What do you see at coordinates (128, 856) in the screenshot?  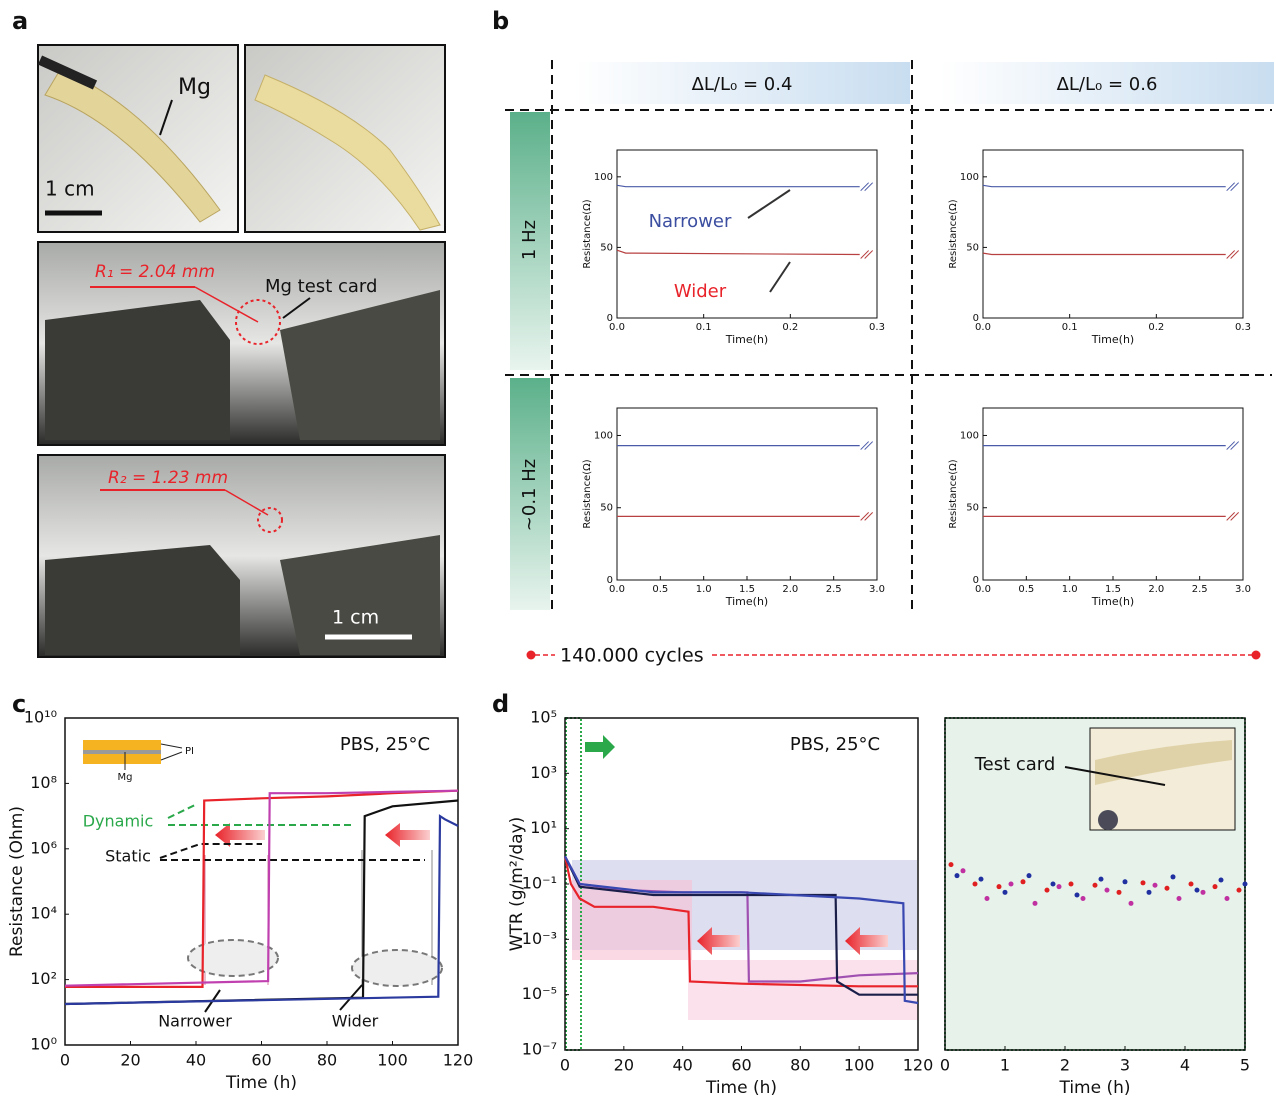 I see `annotation: Static` at bounding box center [128, 856].